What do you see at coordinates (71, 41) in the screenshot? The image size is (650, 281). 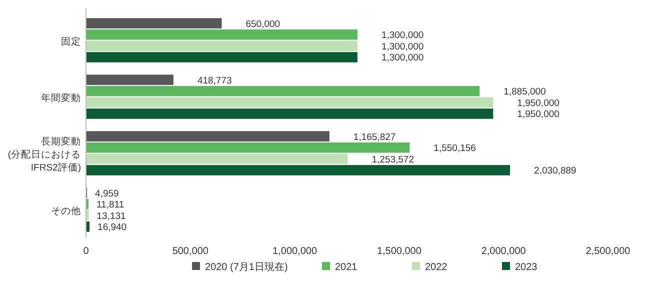 I see `y-tick-label: 固定` at bounding box center [71, 41].